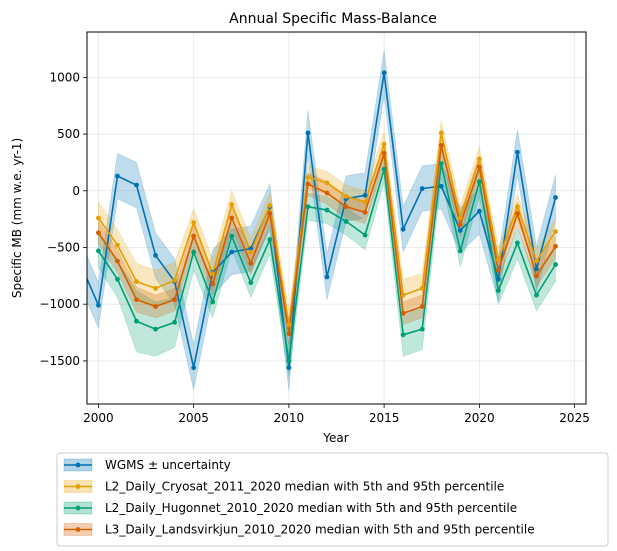 The height and width of the screenshot is (551, 617). I want to click on x-tick-label: 2000, so click(98, 418).